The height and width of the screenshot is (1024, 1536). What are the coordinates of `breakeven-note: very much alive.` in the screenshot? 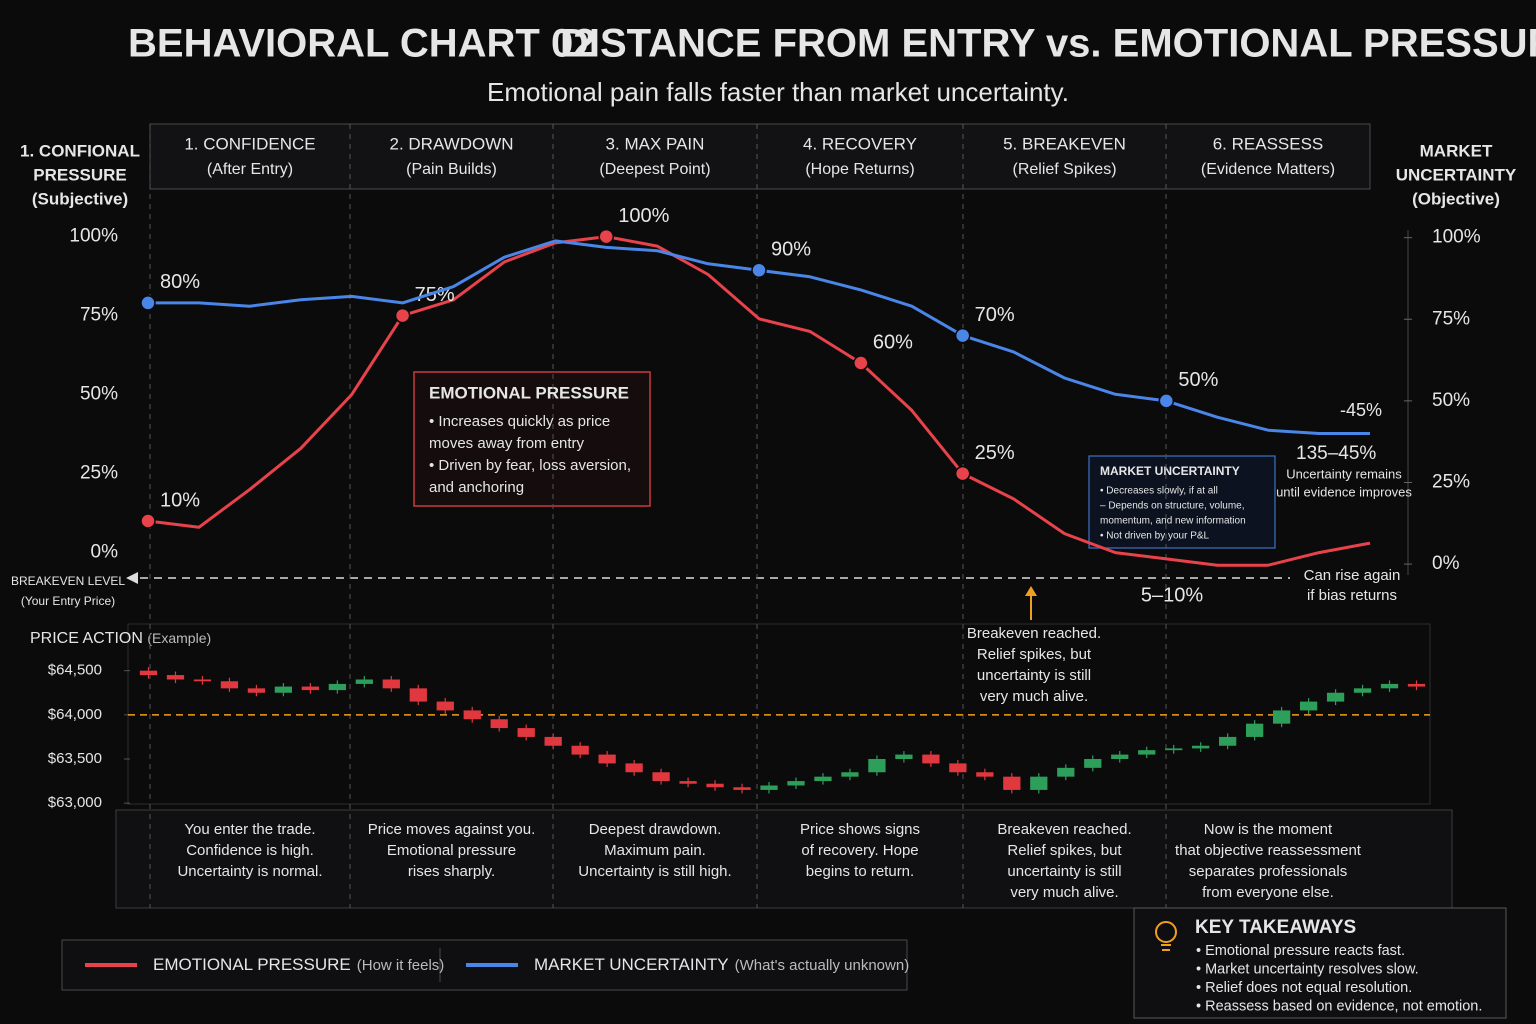 It's located at (1034, 696).